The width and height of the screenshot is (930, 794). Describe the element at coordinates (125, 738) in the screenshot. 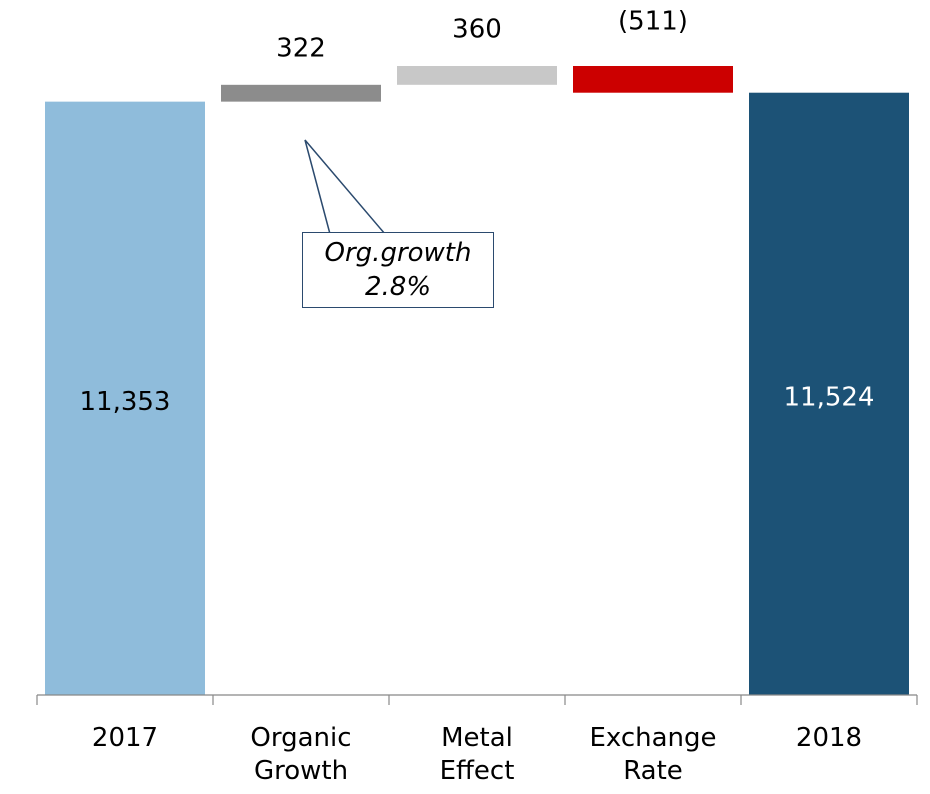

I see `x-tick-label: 2017` at that location.